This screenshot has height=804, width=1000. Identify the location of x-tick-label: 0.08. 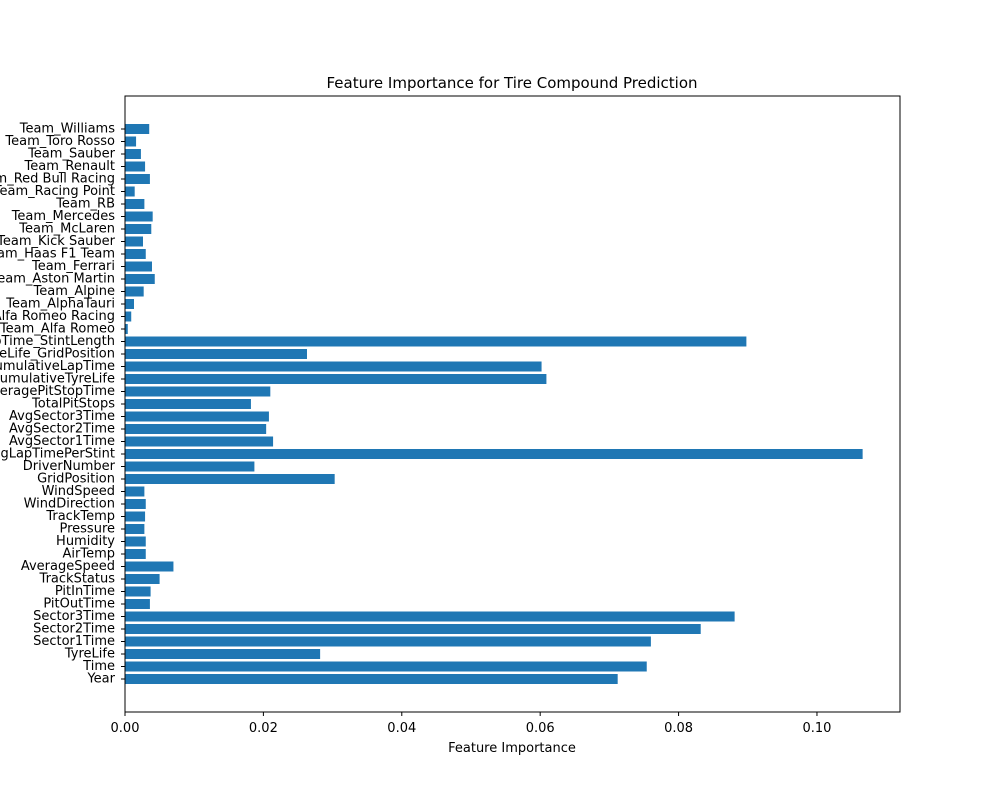
(678, 728).